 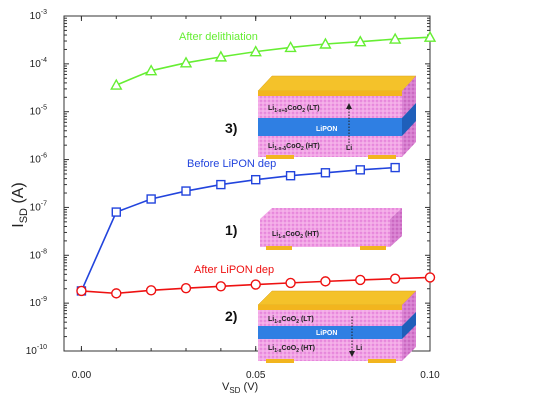 I want to click on y-tick-label: 10⁻³, so click(x=38, y=15).